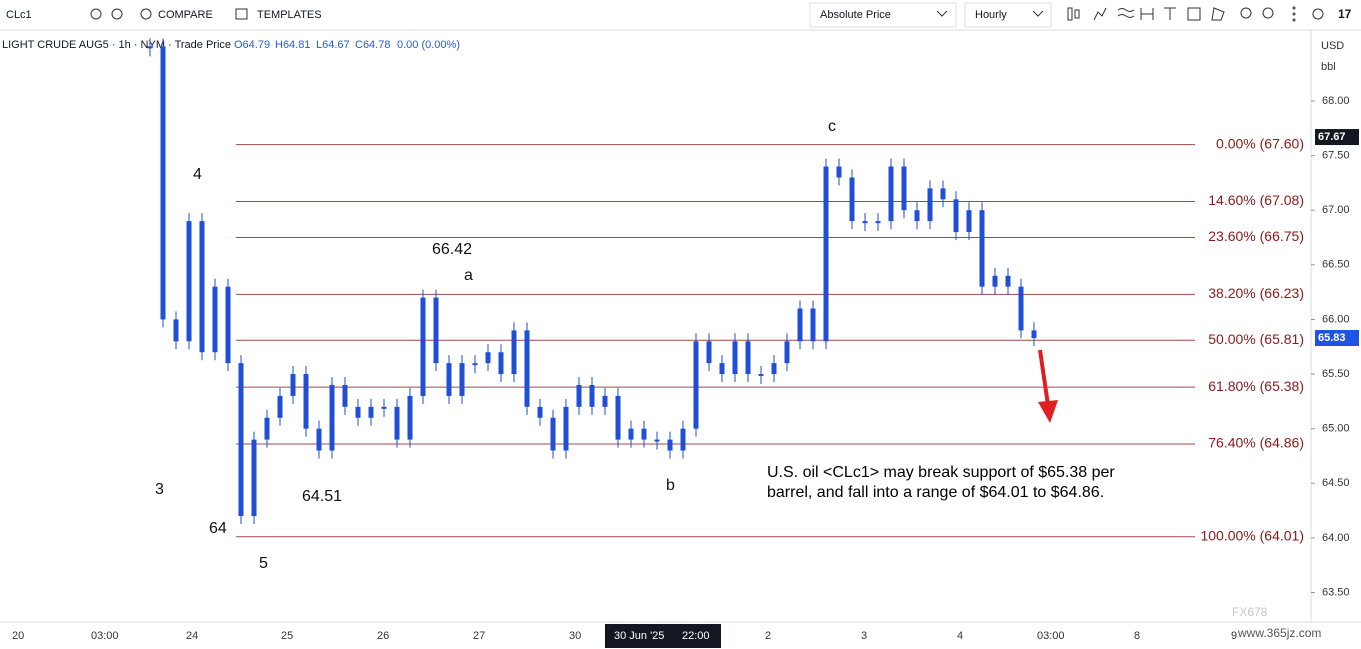 The image size is (1361, 649). I want to click on templates-icon, so click(241, 14).